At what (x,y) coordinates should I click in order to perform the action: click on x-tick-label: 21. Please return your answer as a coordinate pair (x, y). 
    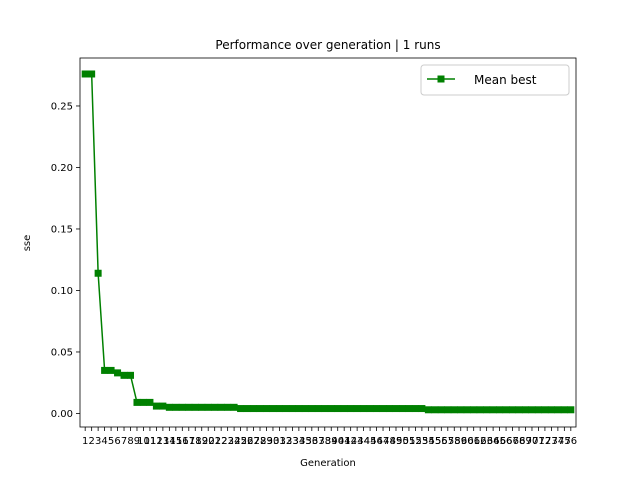
    Looking at the image, I should click on (214, 441).